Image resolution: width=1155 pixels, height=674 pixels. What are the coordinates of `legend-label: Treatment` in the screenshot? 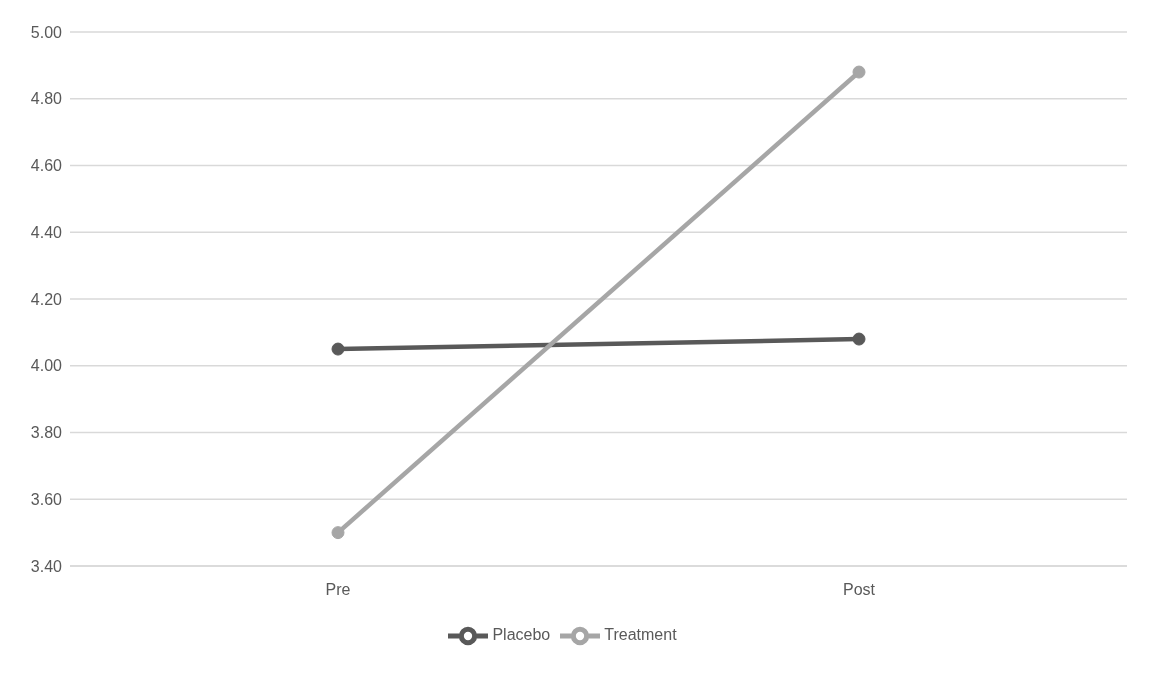 It's located at (640, 635).